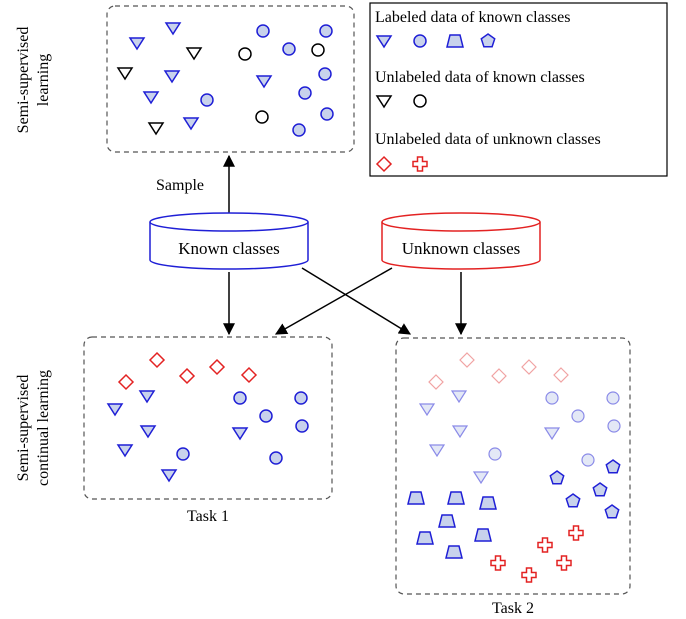 This screenshot has height=619, width=686. I want to click on legend-labeled-known: Labeled data of known classes, so click(472, 17).